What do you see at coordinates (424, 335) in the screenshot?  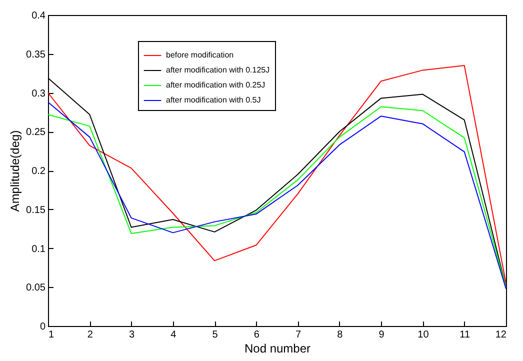 I see `x-tick-label: 10` at bounding box center [424, 335].